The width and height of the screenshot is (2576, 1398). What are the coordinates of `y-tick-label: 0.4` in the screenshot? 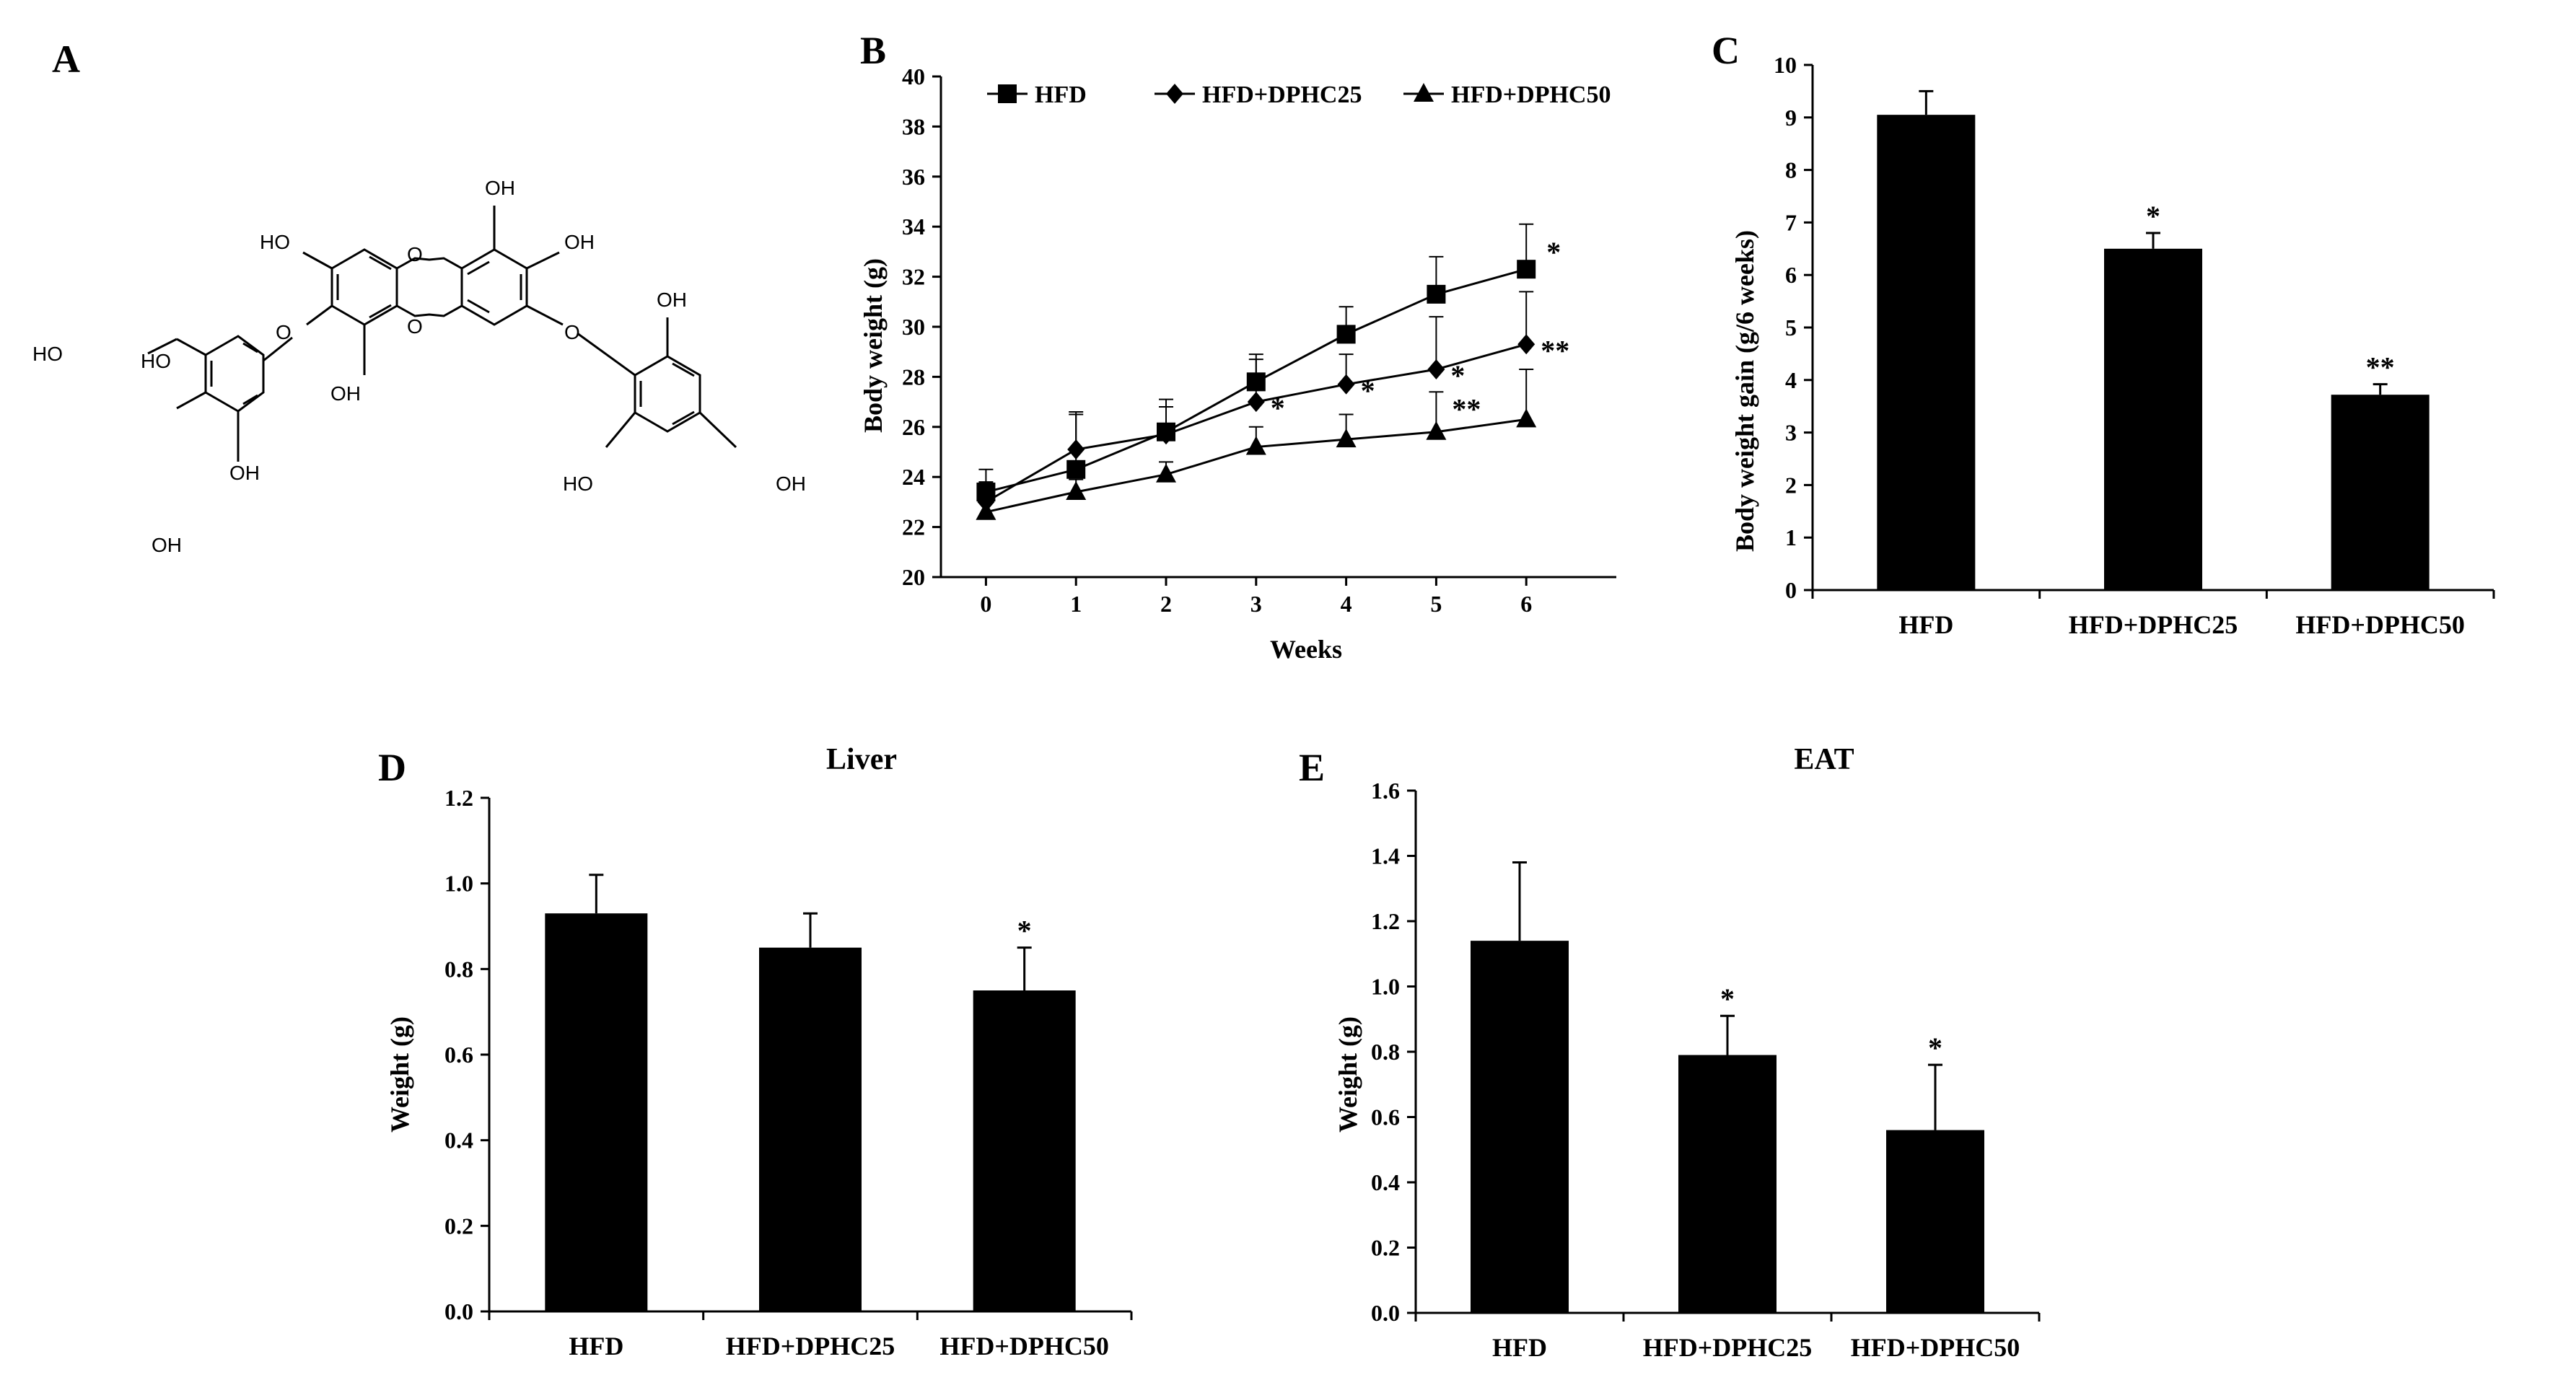 It's located at (458, 1140).